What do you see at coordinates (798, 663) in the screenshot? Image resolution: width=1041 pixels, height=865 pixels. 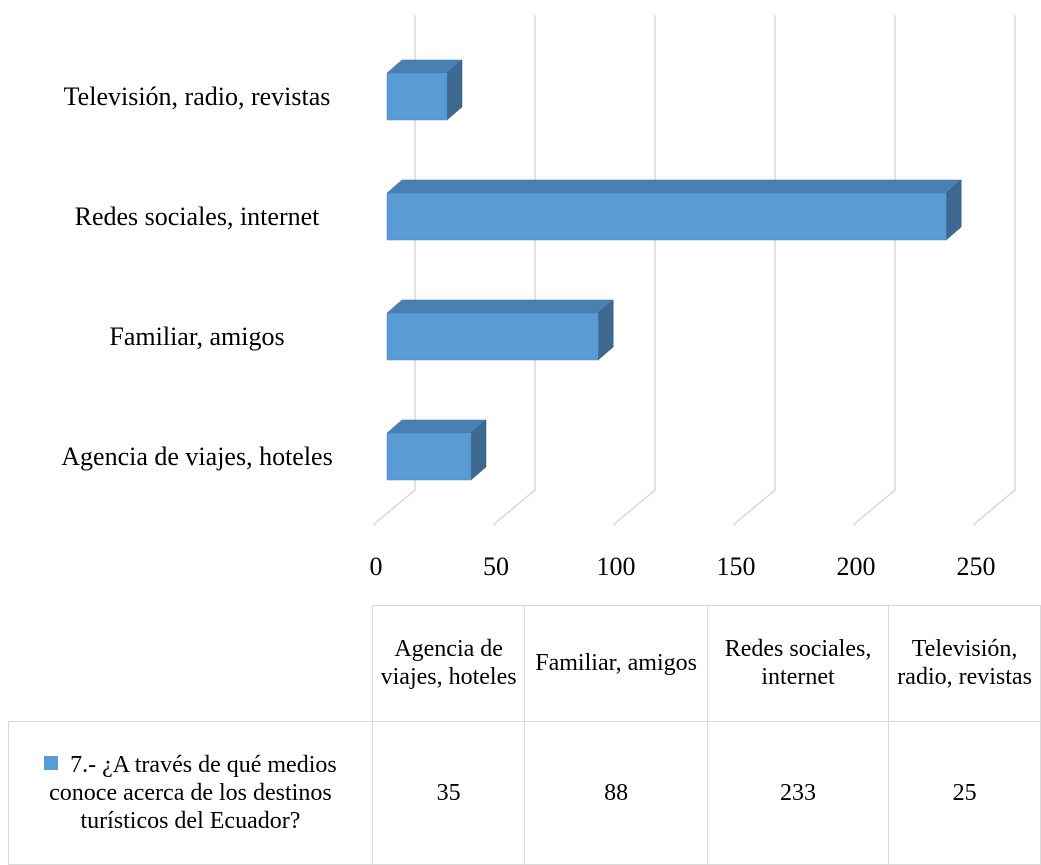 I see `table-header: Redes sociales, internet` at bounding box center [798, 663].